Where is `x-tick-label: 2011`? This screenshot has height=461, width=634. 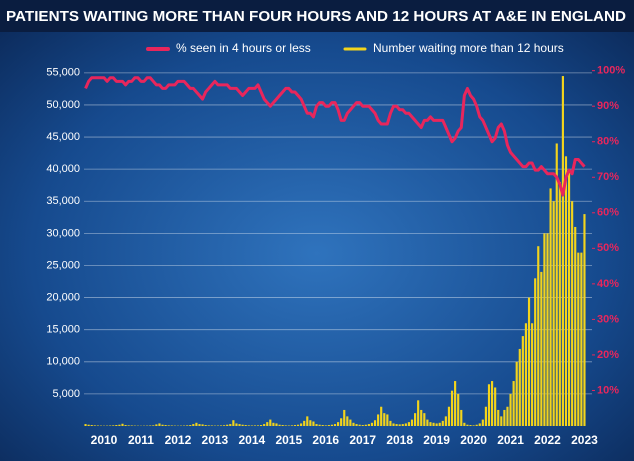 x-tick-label: 2011 is located at coordinates (141, 440).